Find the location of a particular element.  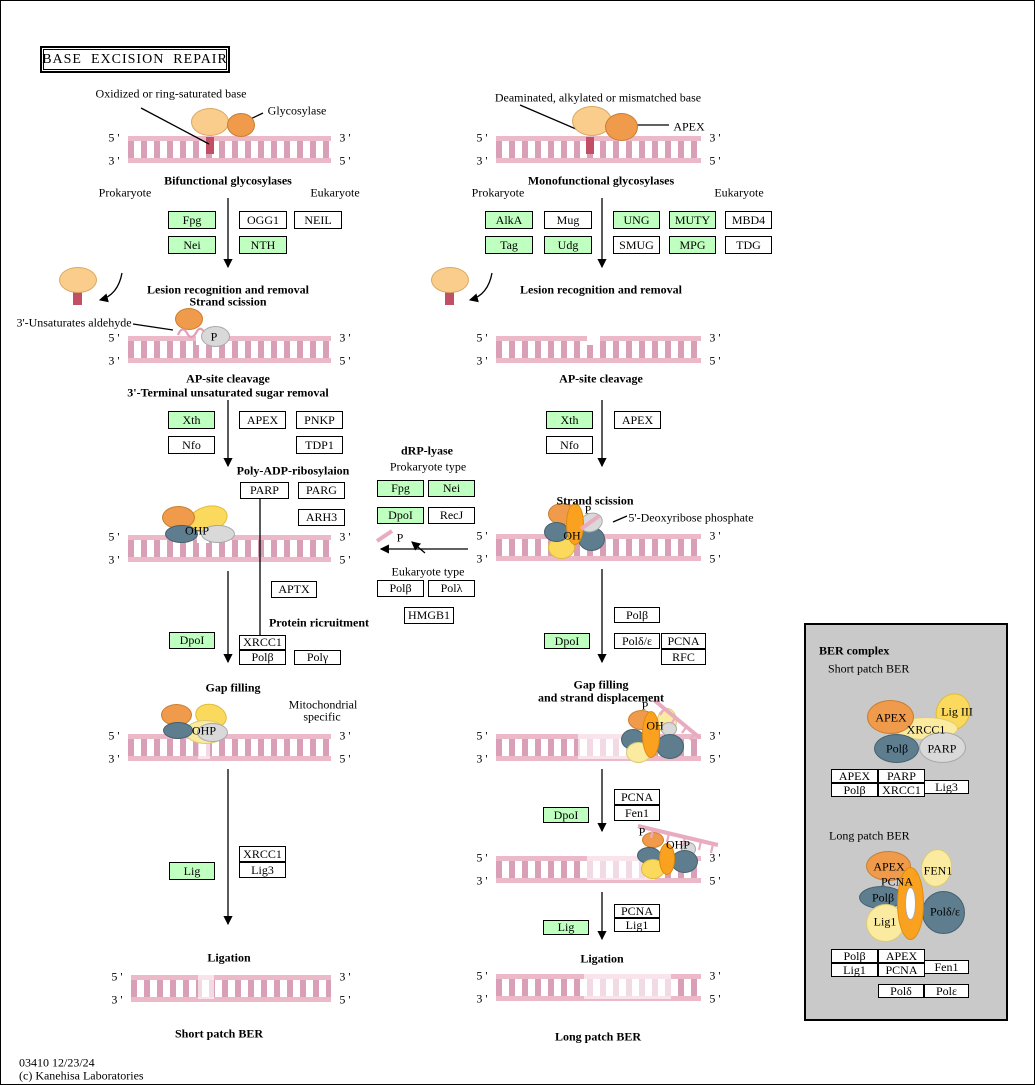

label-bifunctional-glycosylases: Bifunctional glycosylases is located at coordinates (228, 180).